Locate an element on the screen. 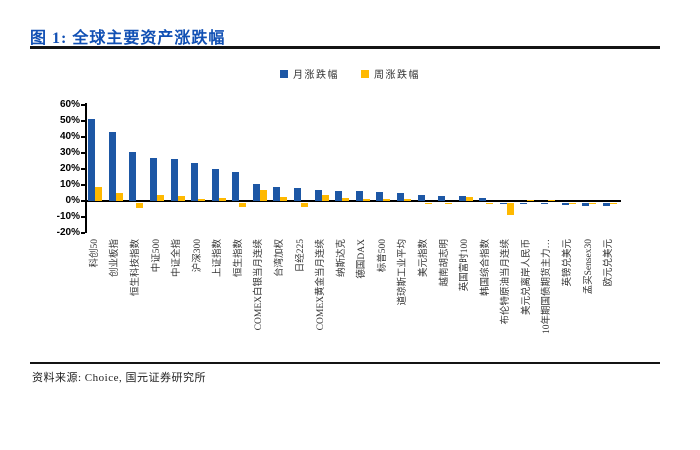 The width and height of the screenshot is (700, 450). x-axis-label: 欧元兑美元 is located at coordinates (609, 263).